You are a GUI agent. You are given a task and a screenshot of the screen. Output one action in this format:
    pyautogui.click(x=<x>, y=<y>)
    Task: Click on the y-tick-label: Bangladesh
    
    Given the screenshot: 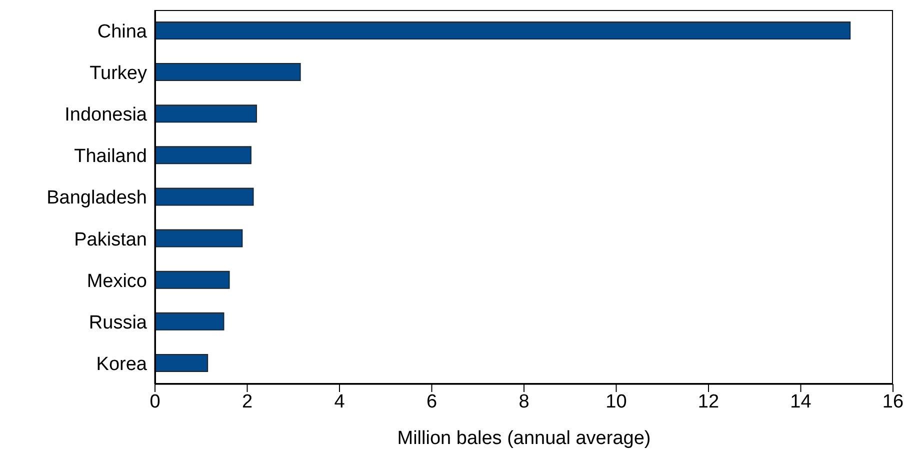 What is the action you would take?
    pyautogui.click(x=96, y=198)
    